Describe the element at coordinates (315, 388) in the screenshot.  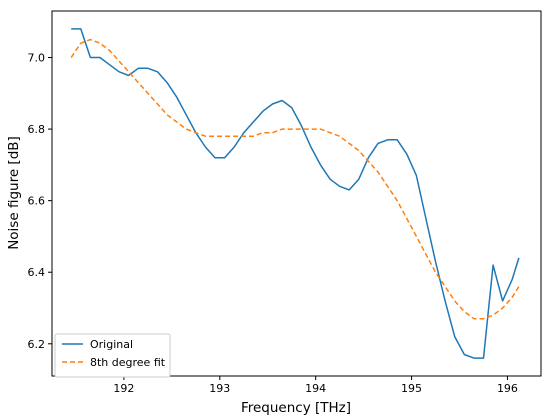
I see `x-tick-label: 194` at that location.